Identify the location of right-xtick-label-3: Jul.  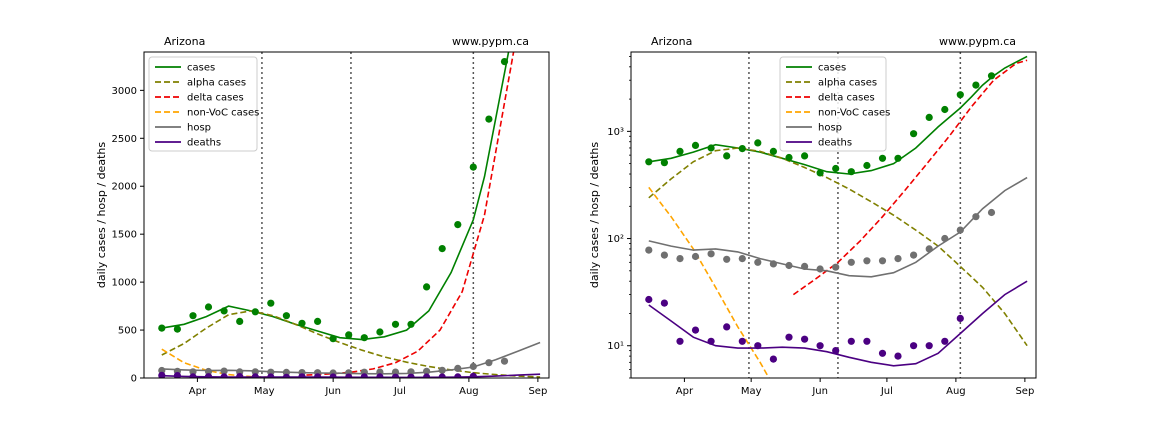
(886, 391).